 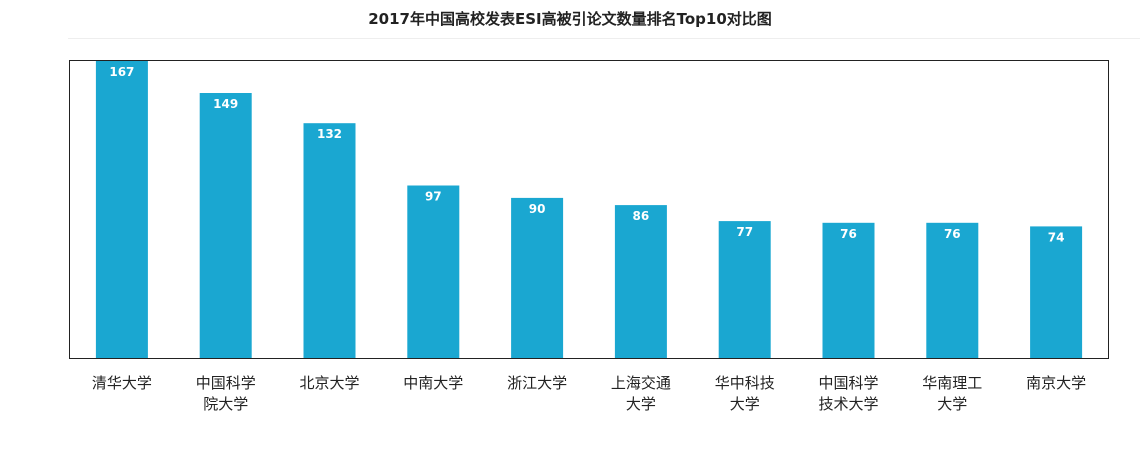 I want to click on category-label: 南京大学, so click(x=1056, y=383).